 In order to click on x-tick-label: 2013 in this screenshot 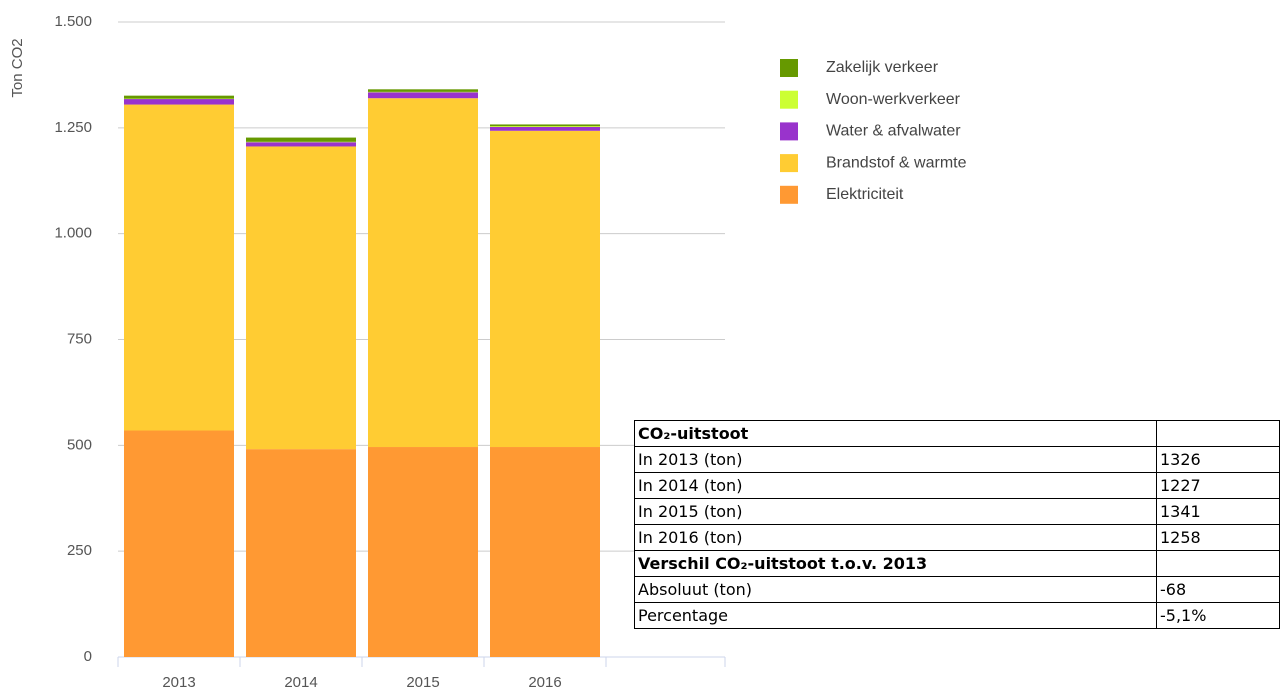, I will do `click(178, 682)`.